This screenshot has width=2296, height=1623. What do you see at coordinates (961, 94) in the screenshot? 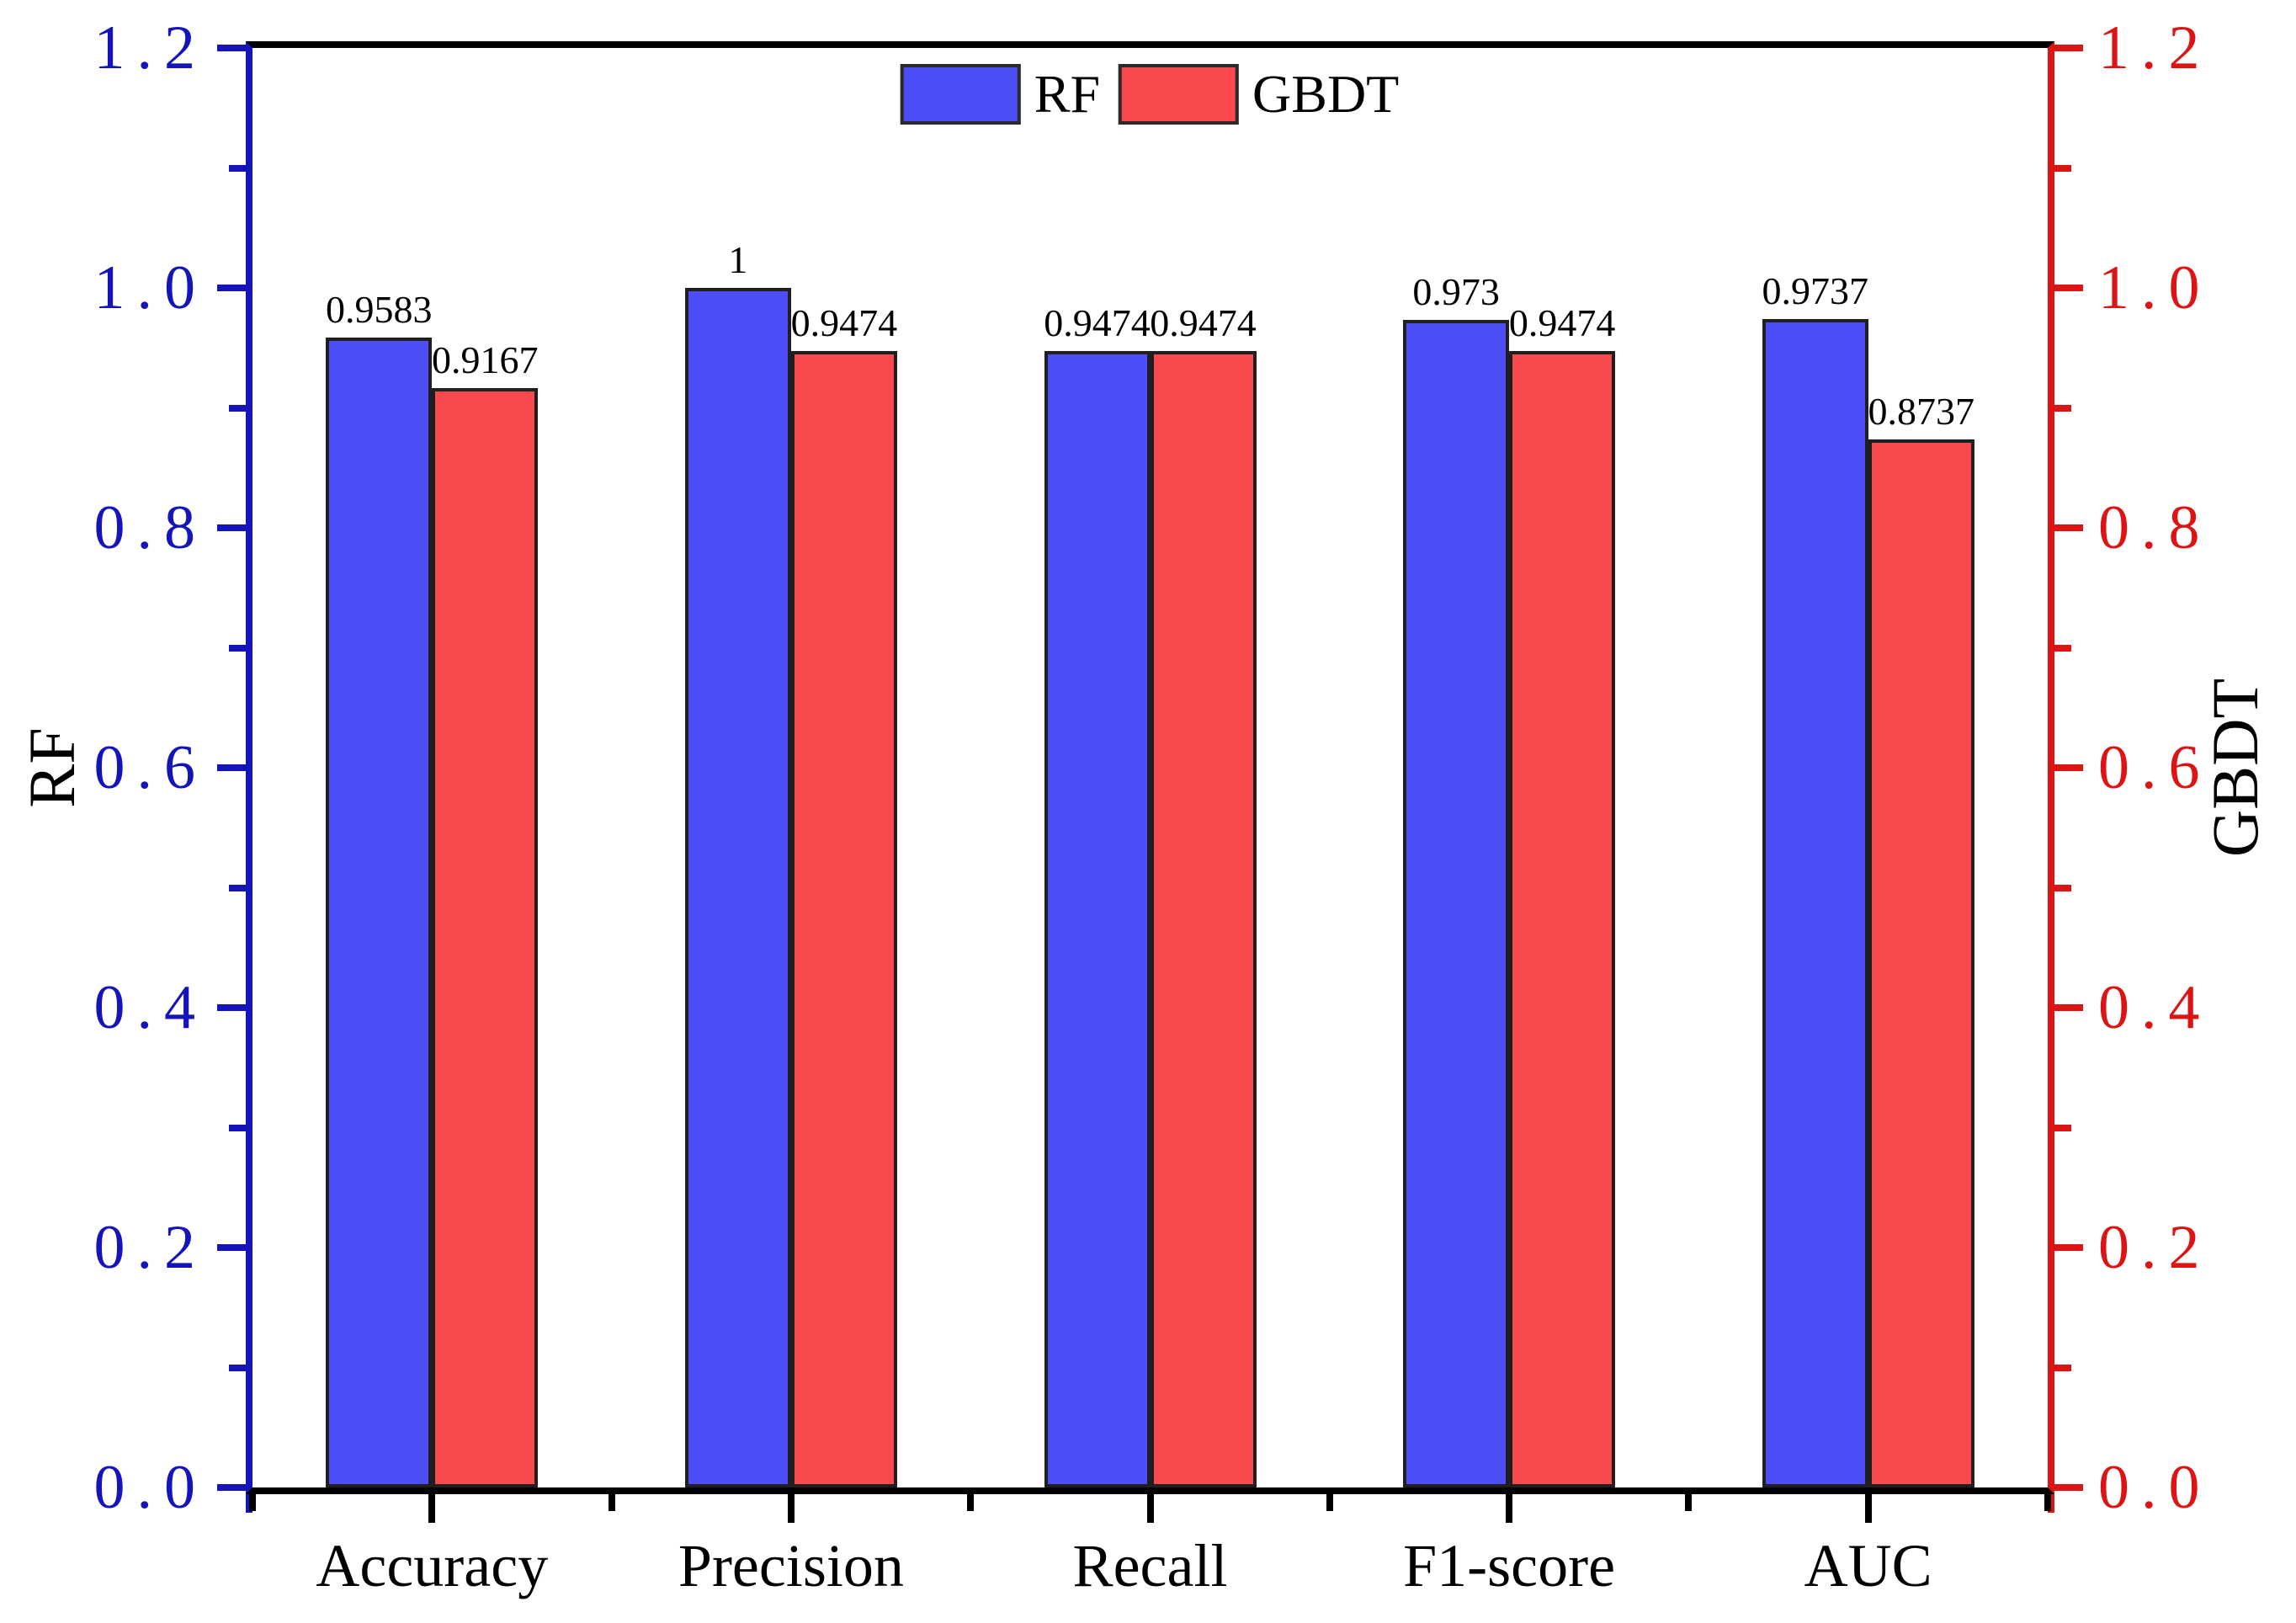
I see `legend-swatch-rf` at bounding box center [961, 94].